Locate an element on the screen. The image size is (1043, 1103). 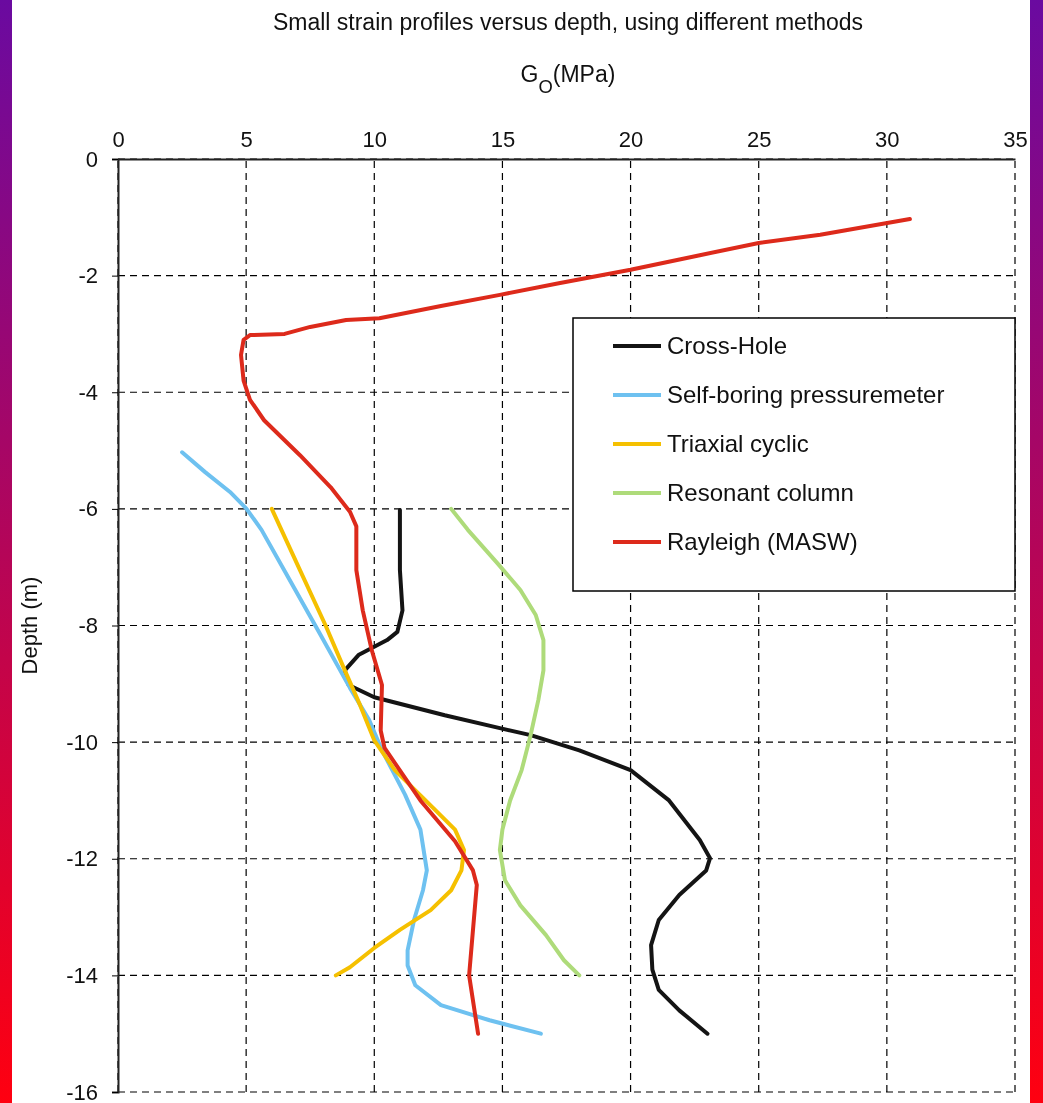
y-tick-label: -14 is located at coordinates (82, 975).